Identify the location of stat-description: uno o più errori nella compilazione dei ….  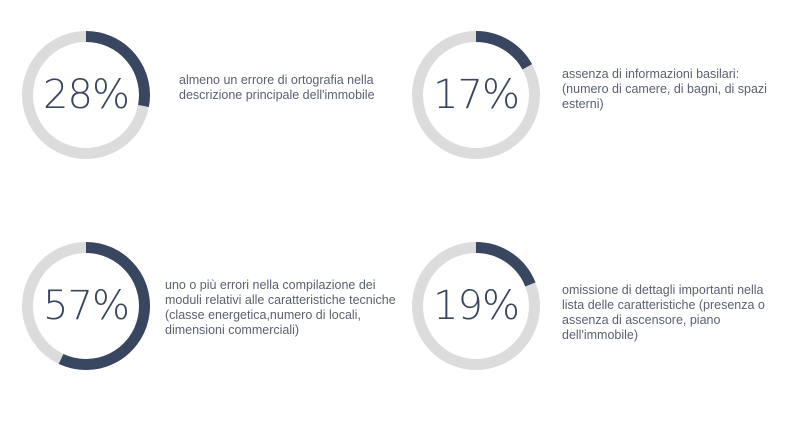
(280, 307).